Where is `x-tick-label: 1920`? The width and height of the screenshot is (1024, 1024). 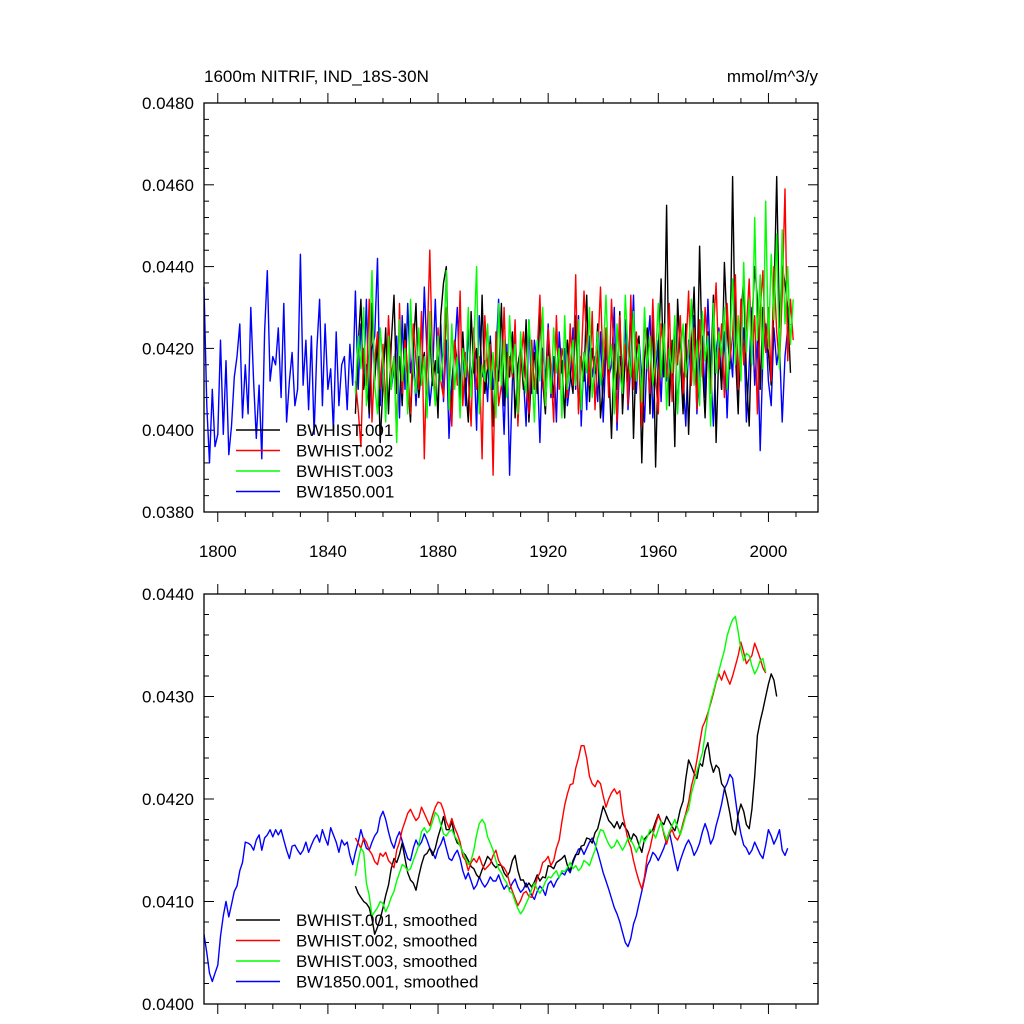 x-tick-label: 1920 is located at coordinates (548, 551).